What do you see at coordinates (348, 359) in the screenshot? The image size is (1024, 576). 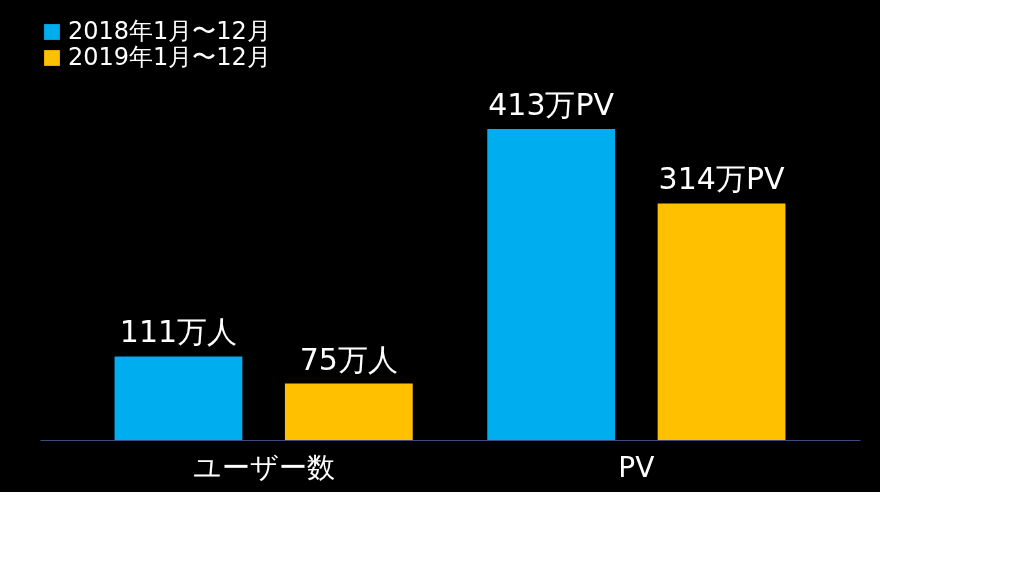 I see `data-label: 75万人` at bounding box center [348, 359].